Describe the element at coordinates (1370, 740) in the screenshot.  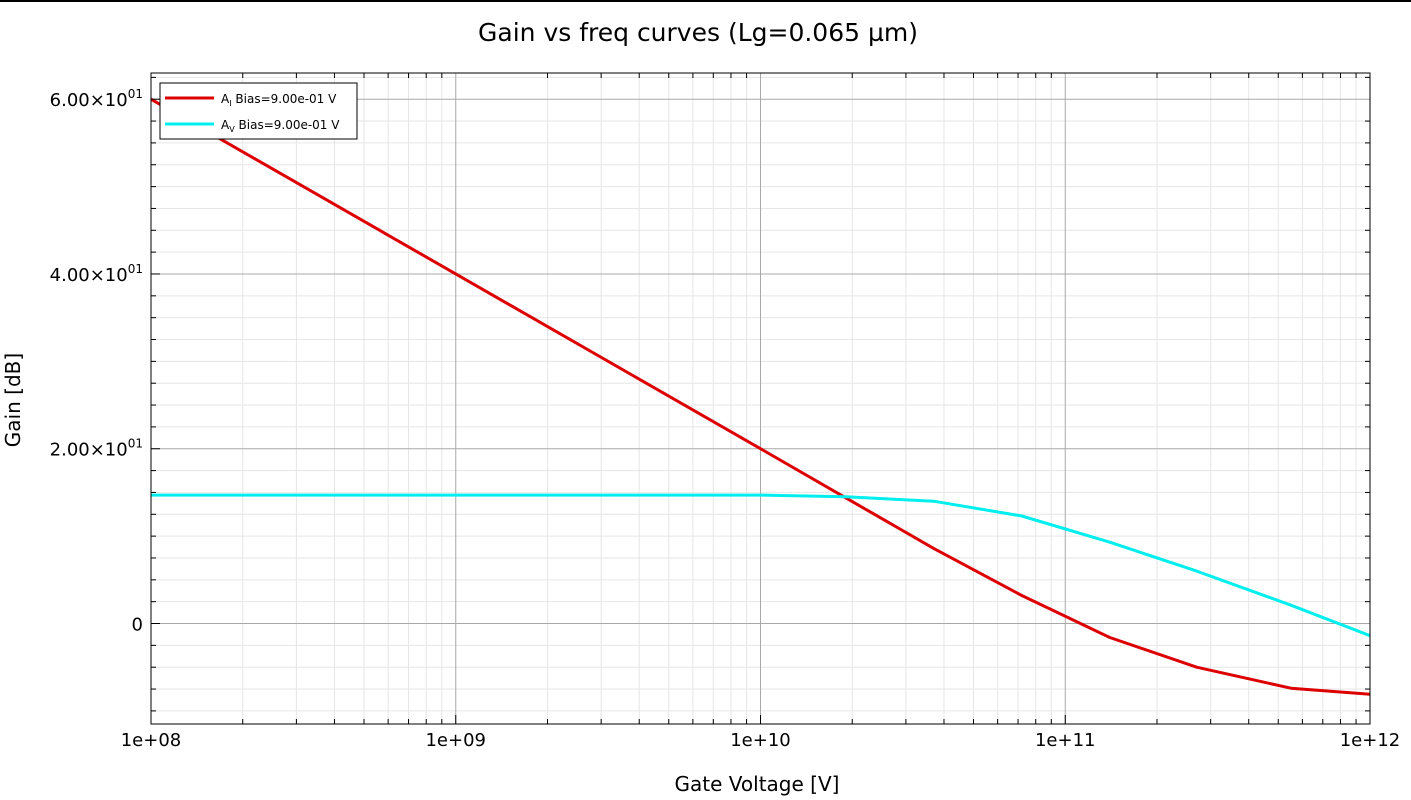
I see `x-tick-label: 1e+12` at that location.